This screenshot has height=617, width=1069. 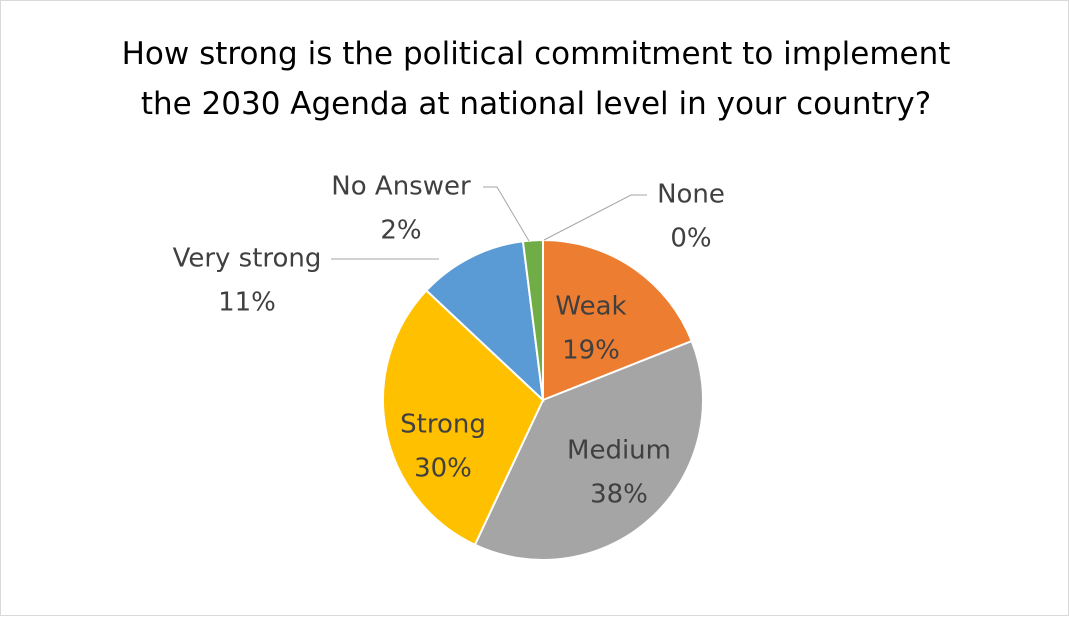 I want to click on pie-slice-strong, so click(x=463, y=418).